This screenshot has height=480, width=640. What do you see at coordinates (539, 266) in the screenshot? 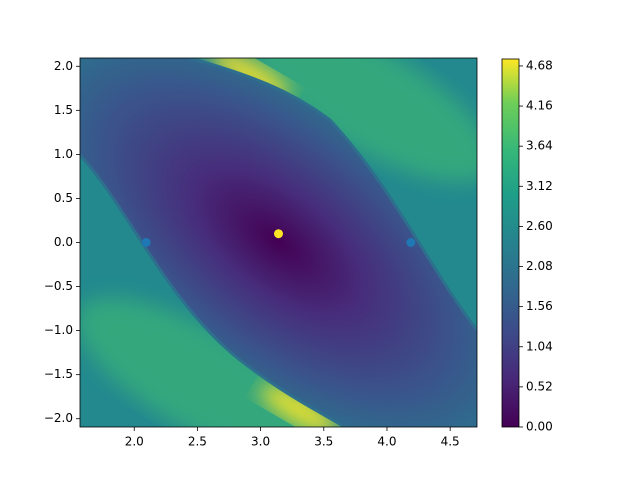
I see `colorbar-tick-label: 2.08` at bounding box center [539, 266].